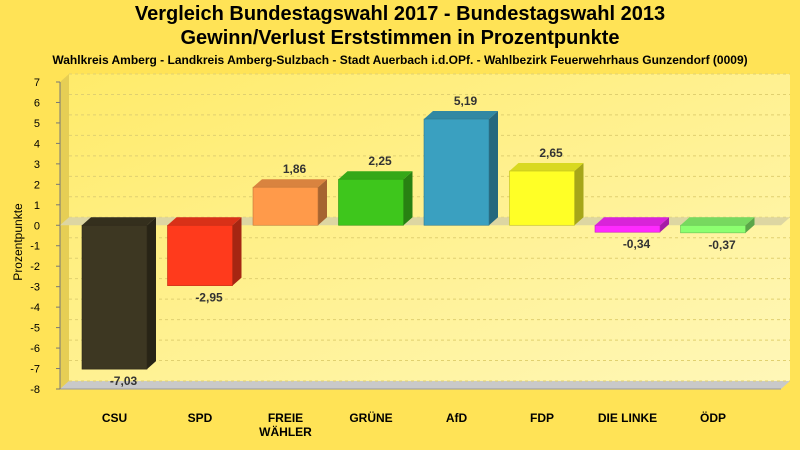 This screenshot has width=800, height=450. Describe the element at coordinates (37, 124) in the screenshot. I see `y-tick-label: 5` at that location.